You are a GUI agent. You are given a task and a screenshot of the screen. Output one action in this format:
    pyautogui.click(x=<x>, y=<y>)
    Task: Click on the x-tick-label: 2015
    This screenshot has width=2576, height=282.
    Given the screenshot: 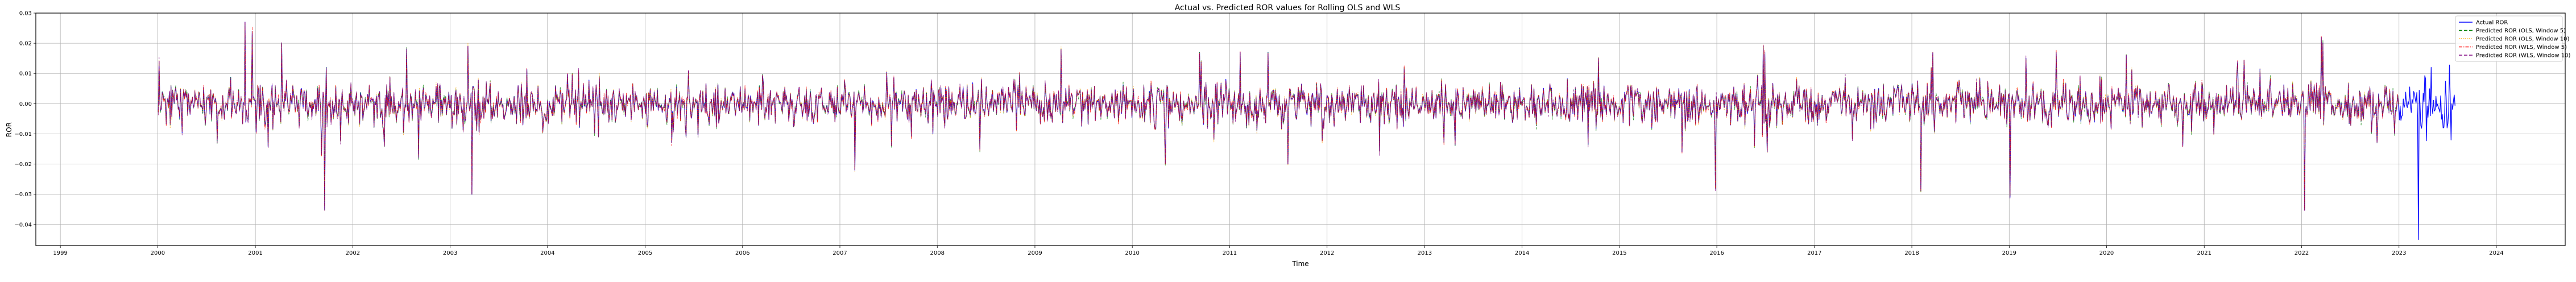 What is the action you would take?
    pyautogui.click(x=1619, y=253)
    